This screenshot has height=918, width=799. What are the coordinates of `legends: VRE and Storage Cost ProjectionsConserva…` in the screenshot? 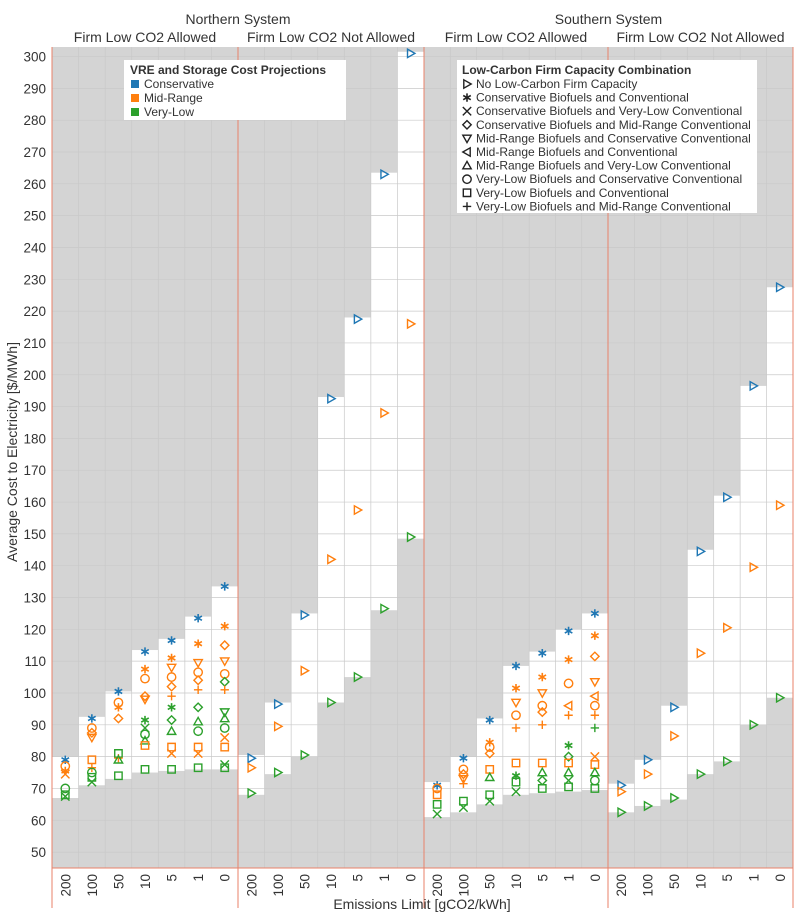 It's located at (440, 136).